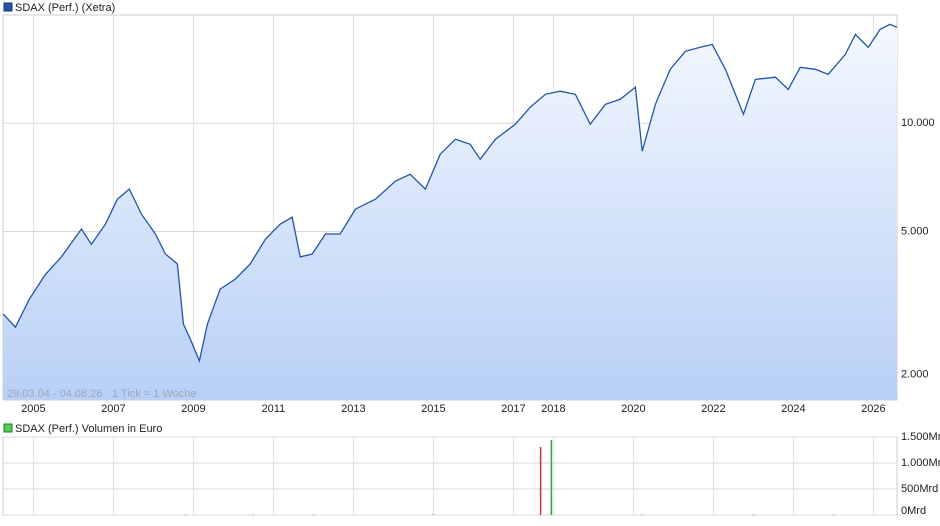  I want to click on y-tick-label: 5.000, so click(915, 231).